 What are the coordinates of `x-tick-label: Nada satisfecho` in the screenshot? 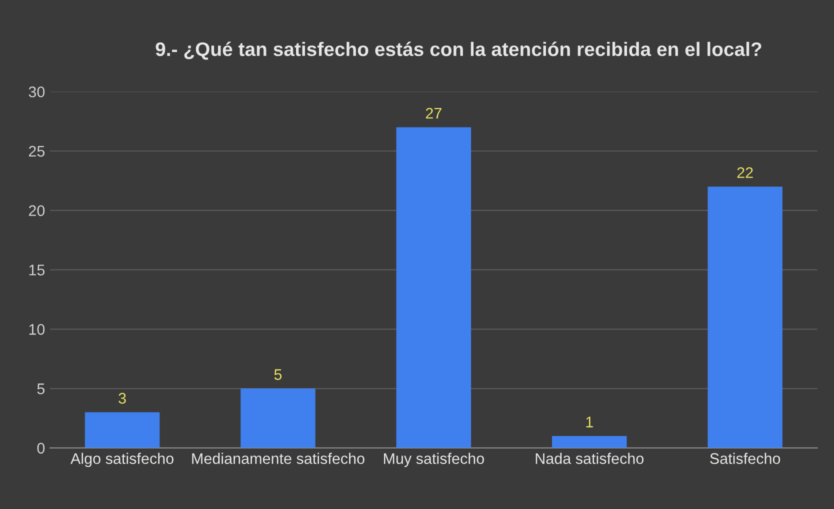 It's located at (590, 458).